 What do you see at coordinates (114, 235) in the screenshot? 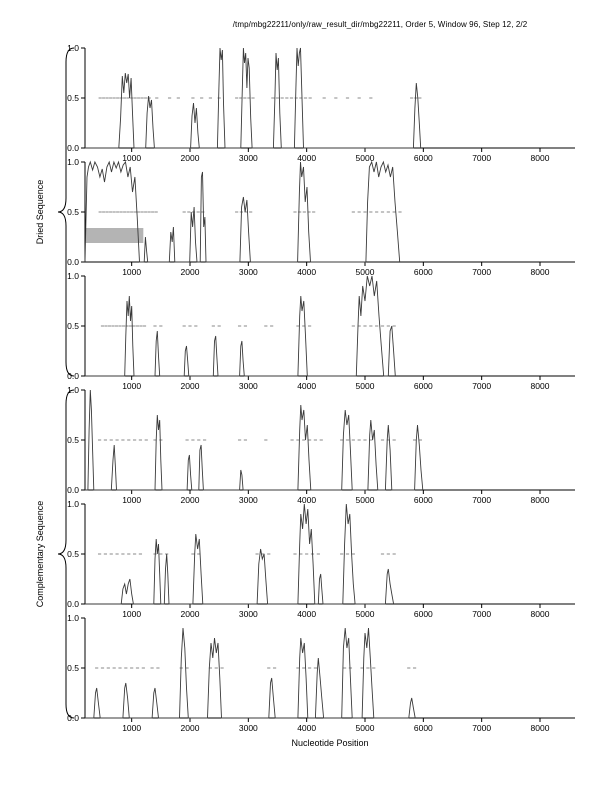
I see `highlight-region` at bounding box center [114, 235].